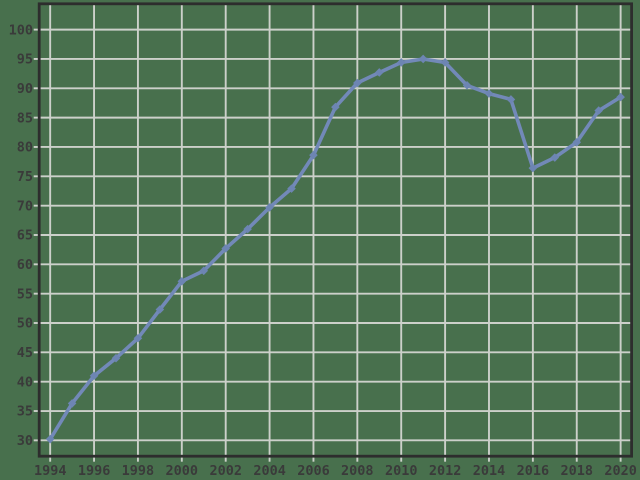 The width and height of the screenshot is (640, 480). Describe the element at coordinates (576, 471) in the screenshot. I see `x-tick-label: 2018` at that location.